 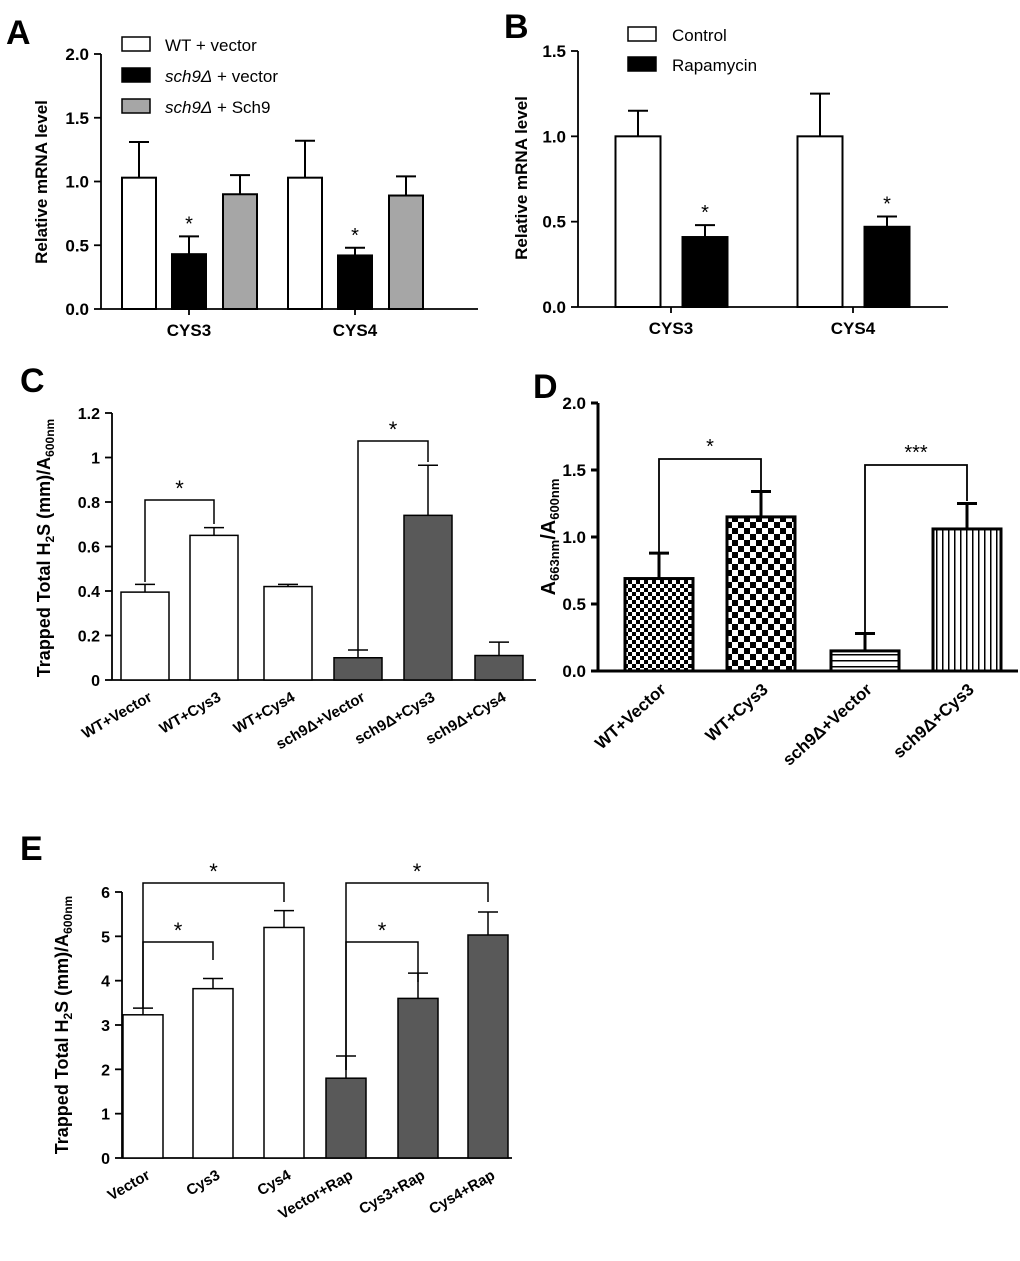 What do you see at coordinates (274, 1182) in the screenshot?
I see `e-x-tick-label: Cys4` at bounding box center [274, 1182].